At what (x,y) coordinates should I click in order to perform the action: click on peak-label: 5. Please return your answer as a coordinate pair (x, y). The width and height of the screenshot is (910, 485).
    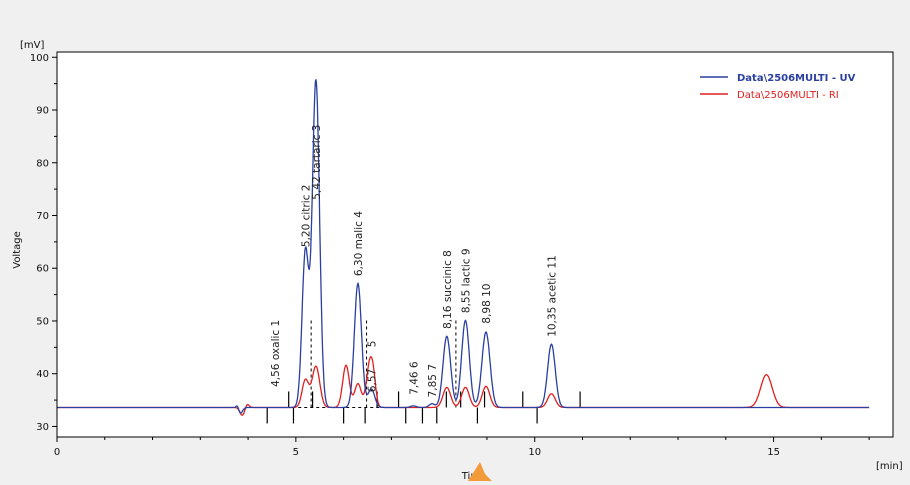
    Looking at the image, I should click on (372, 344).